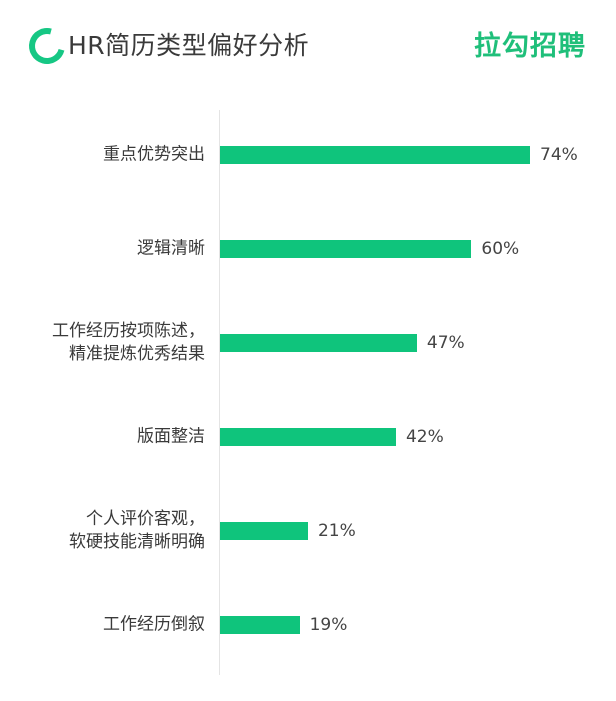  I want to click on category-label: 个人评价客观， 软硬技能清晰明确, so click(137, 531).